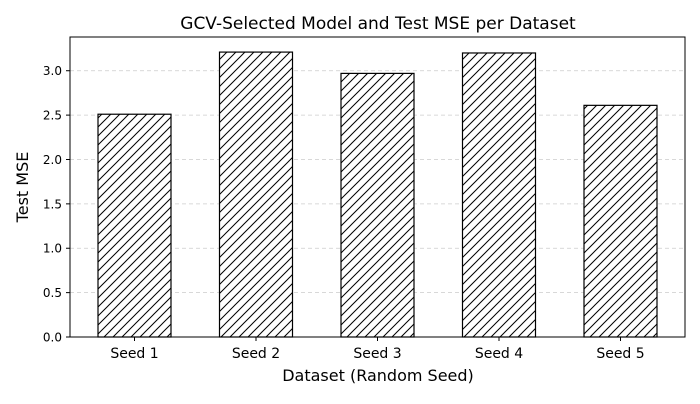  I want to click on y-tick-label: 1.5, so click(52, 204).